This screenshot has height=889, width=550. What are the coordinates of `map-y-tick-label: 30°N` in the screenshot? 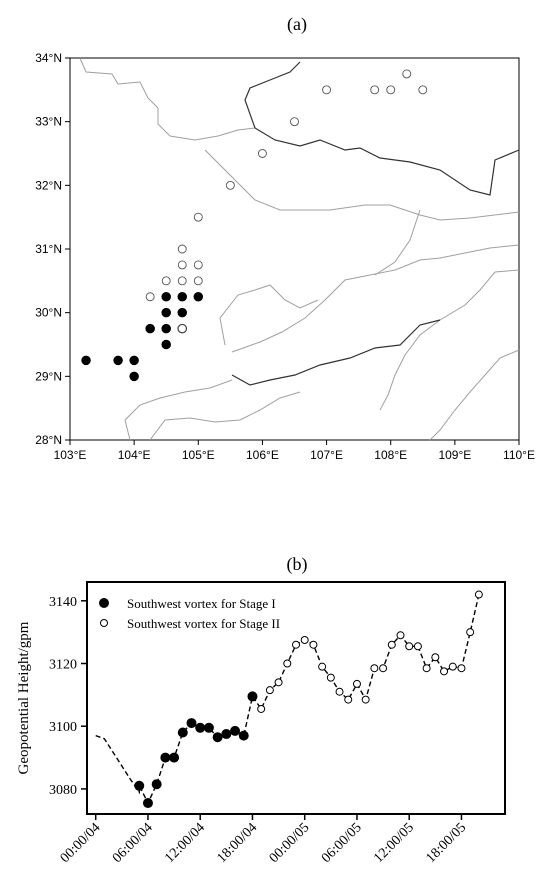 It's located at (48, 313).